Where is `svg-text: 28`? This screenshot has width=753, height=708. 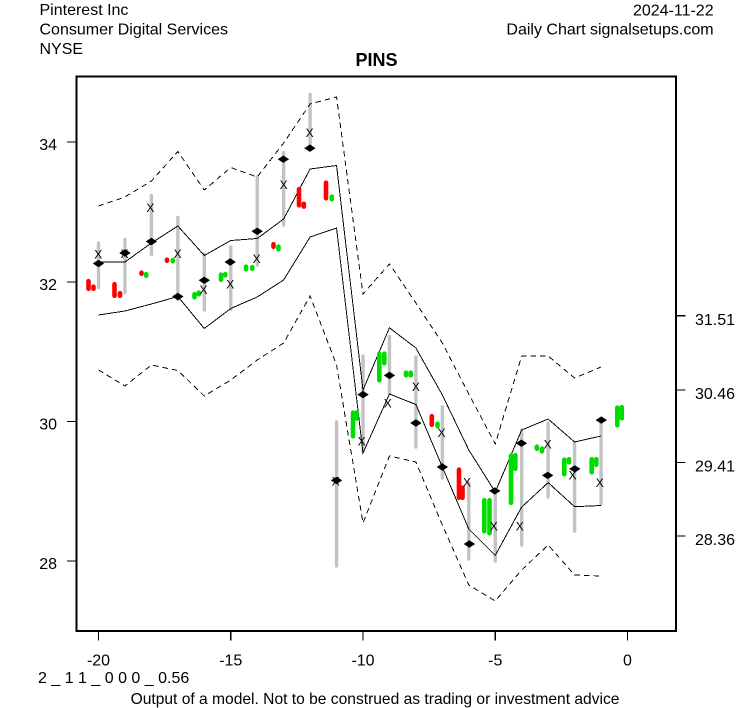
svg-text: 28 is located at coordinates (48, 564).